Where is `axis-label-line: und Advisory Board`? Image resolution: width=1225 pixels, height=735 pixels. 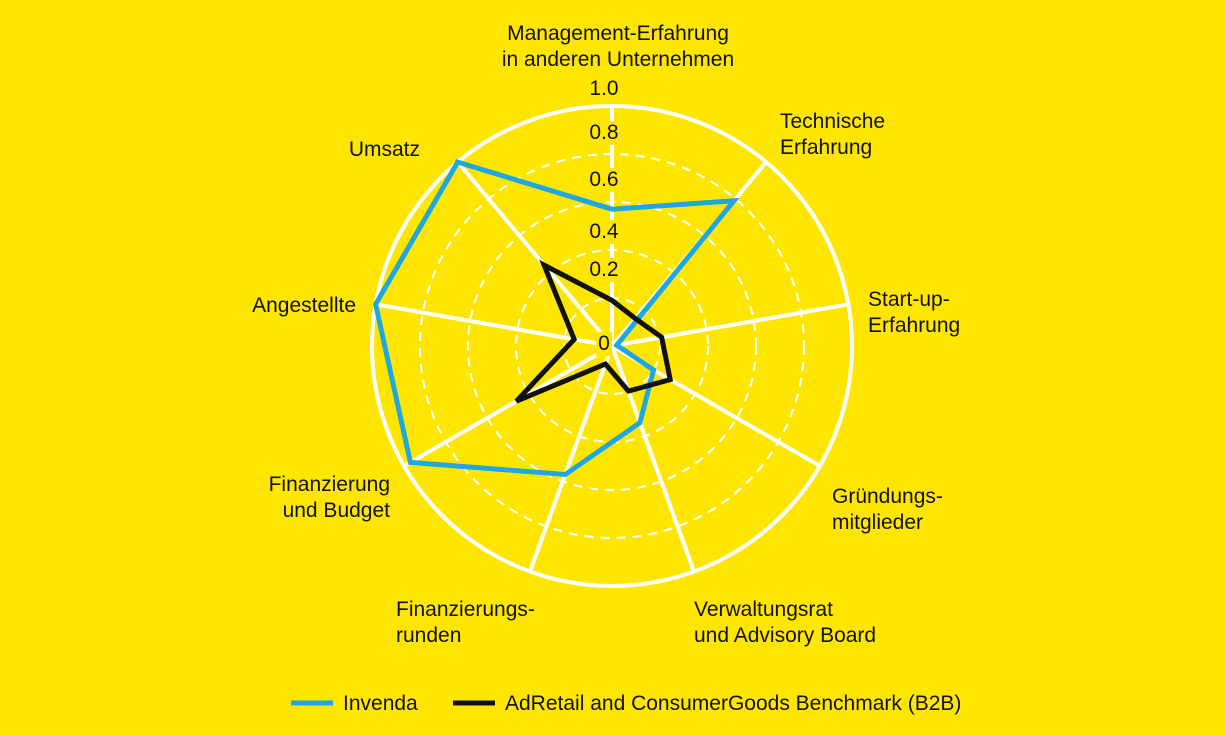
axis-label-line: und Advisory Board is located at coordinates (785, 635).